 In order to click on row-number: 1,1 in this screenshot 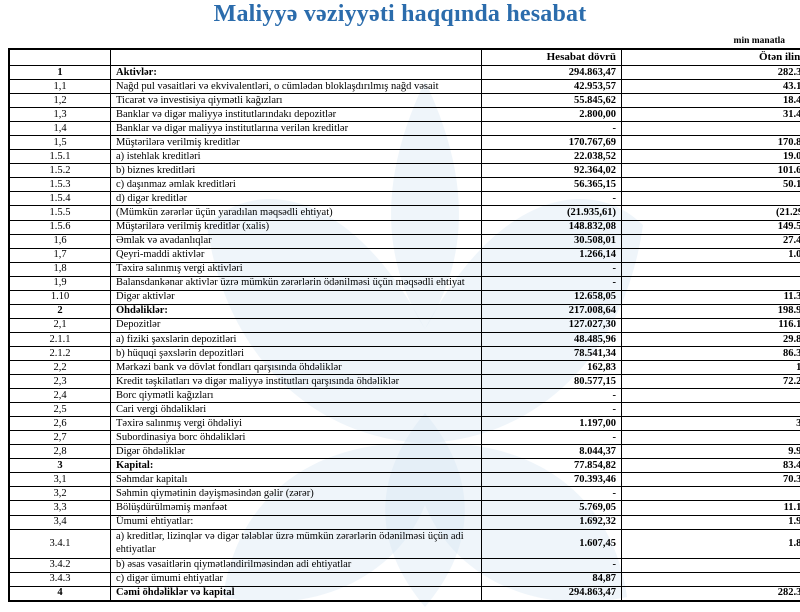, I will do `click(59, 87)`.